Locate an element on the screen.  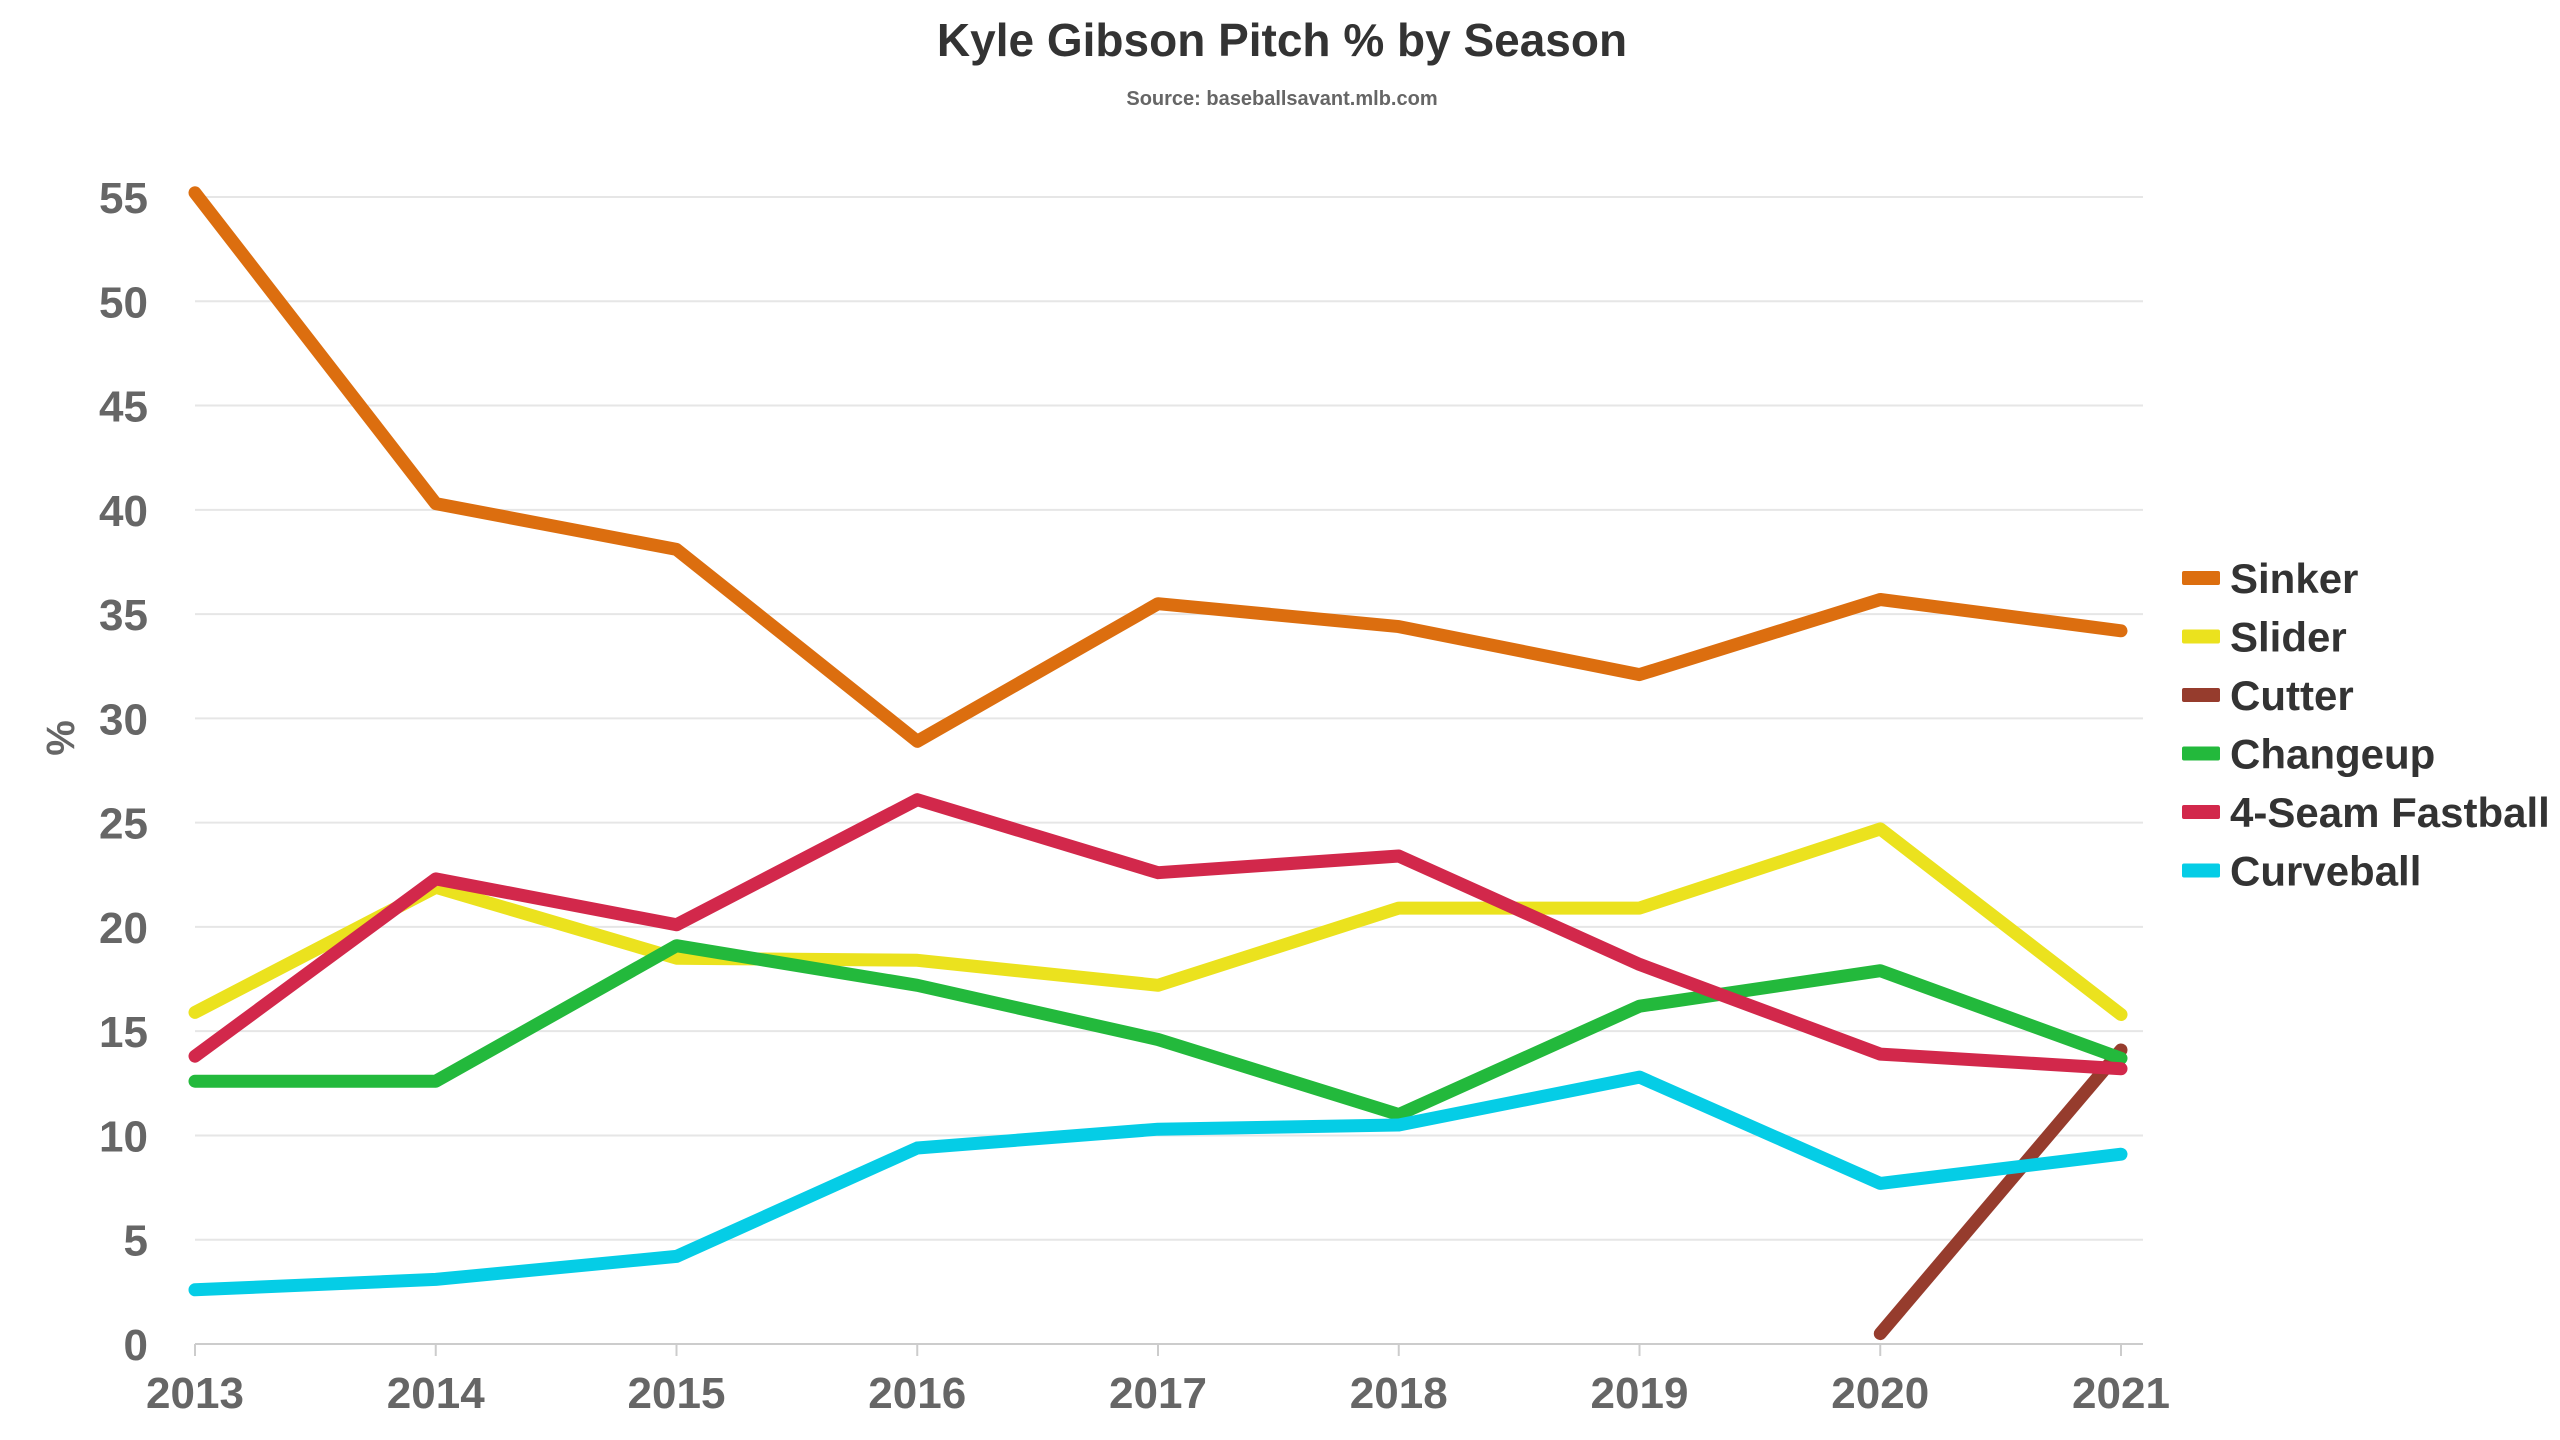
series-line-changeup is located at coordinates (1158, 1030).